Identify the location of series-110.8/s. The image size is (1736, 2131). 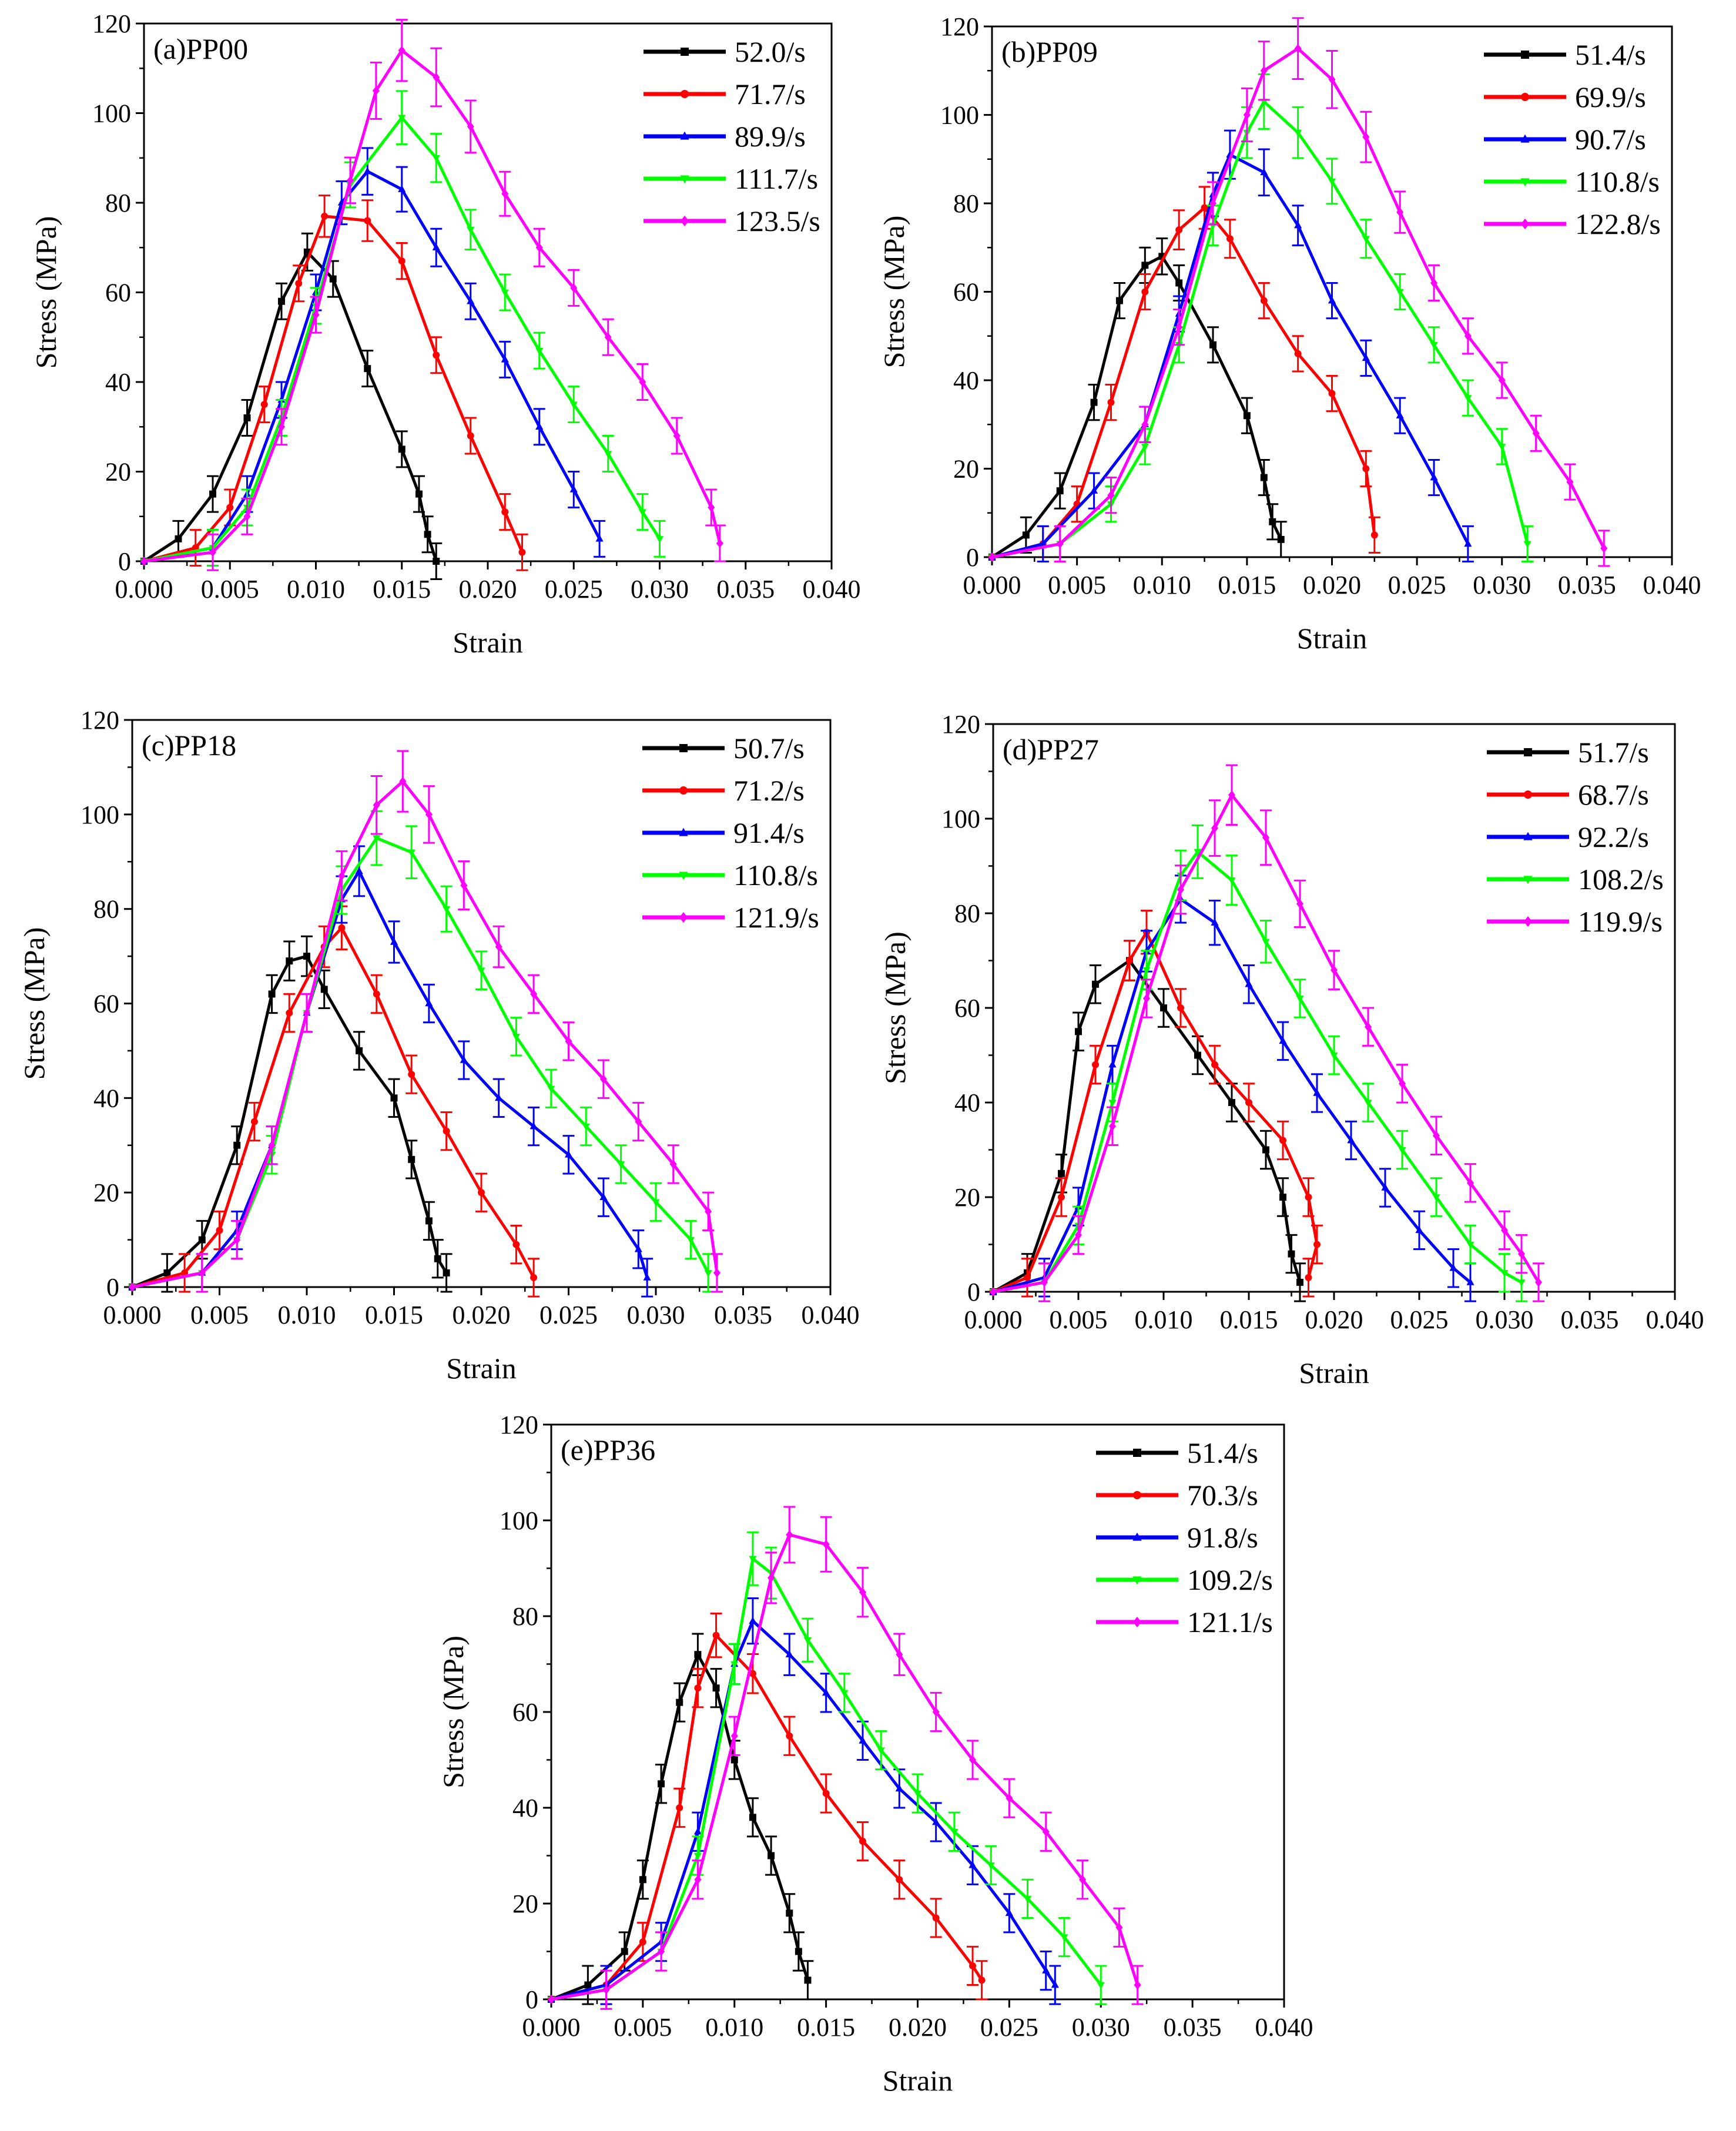
(421, 1051).